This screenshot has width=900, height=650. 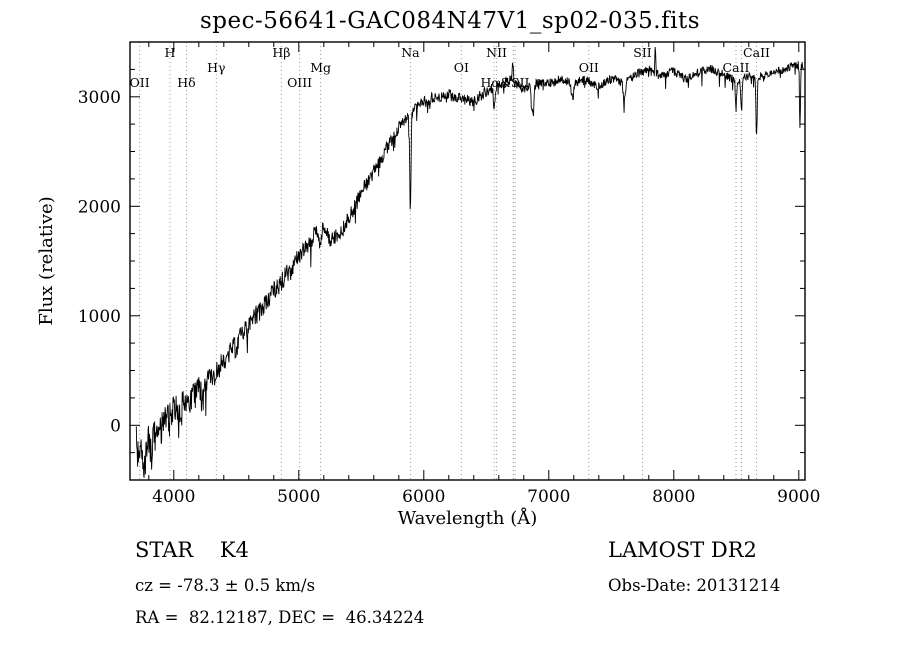 What do you see at coordinates (170, 52) in the screenshot?
I see `spectral-line-label: H` at bounding box center [170, 52].